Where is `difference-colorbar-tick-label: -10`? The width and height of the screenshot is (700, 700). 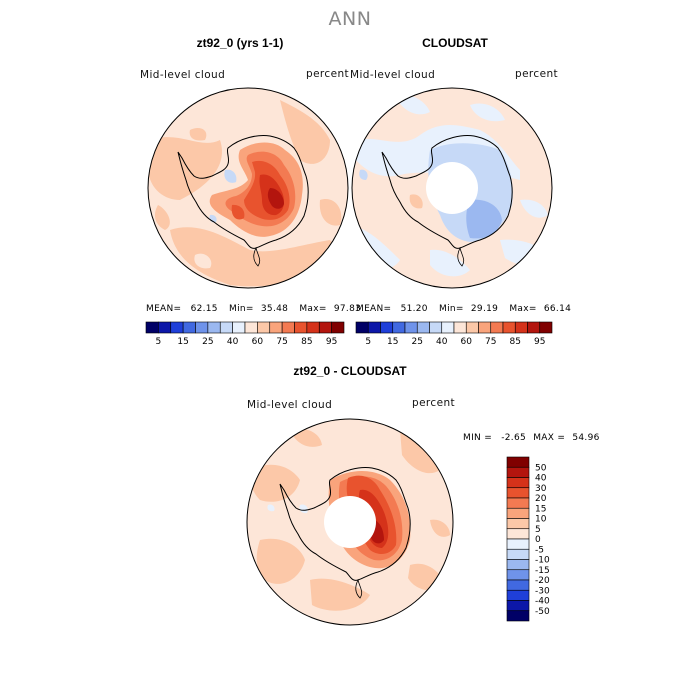 difference-colorbar-tick-label: -10 is located at coordinates (542, 561).